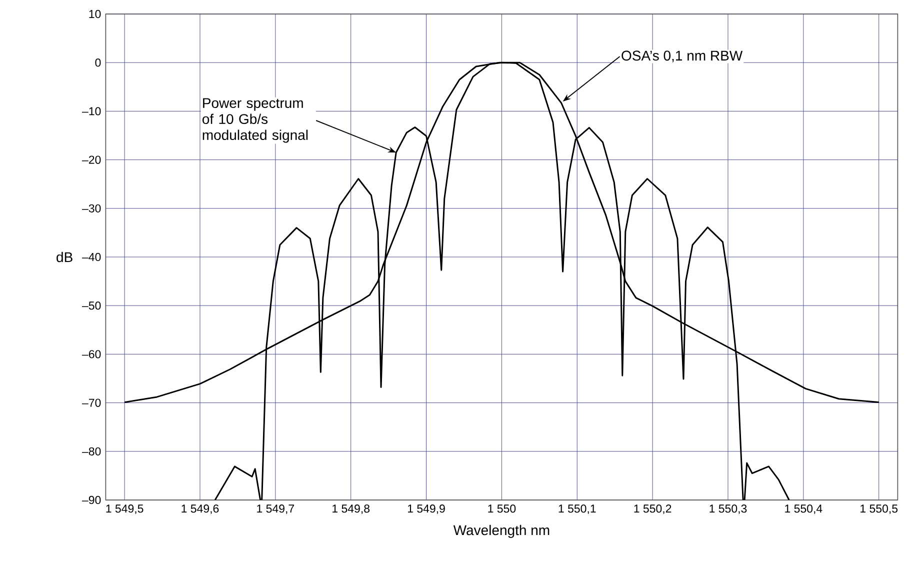 The height and width of the screenshot is (583, 918). Describe the element at coordinates (91, 111) in the screenshot. I see `y-tick-label: –10` at that location.